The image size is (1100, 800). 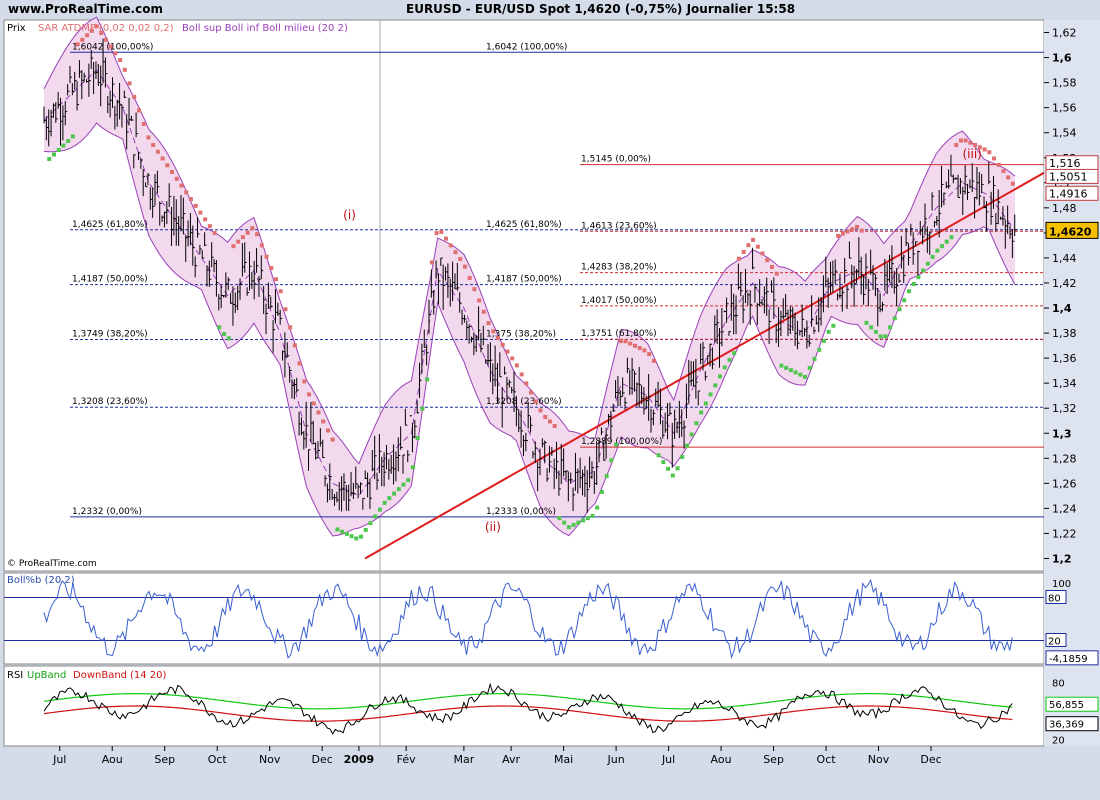 What do you see at coordinates (1064, 333) in the screenshot?
I see `y-tick-label: 1,38` at bounding box center [1064, 333].